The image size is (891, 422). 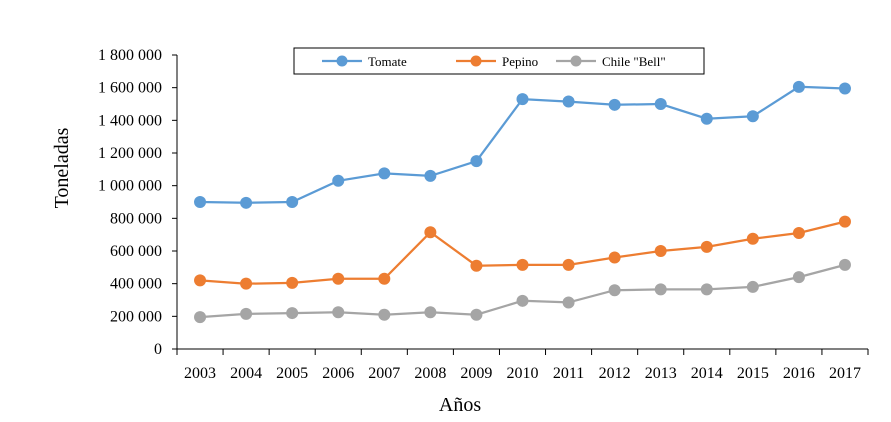 What do you see at coordinates (136, 251) in the screenshot?
I see `y-tick-label: 600 000` at bounding box center [136, 251].